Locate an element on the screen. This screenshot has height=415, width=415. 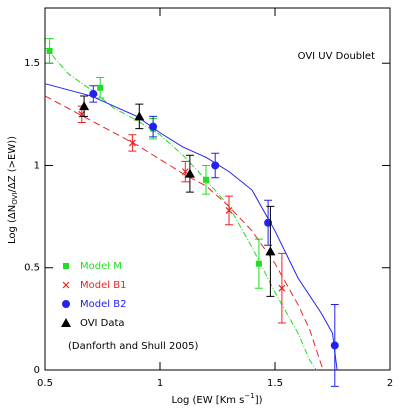
legend-label: Model B2 is located at coordinates (103, 304).